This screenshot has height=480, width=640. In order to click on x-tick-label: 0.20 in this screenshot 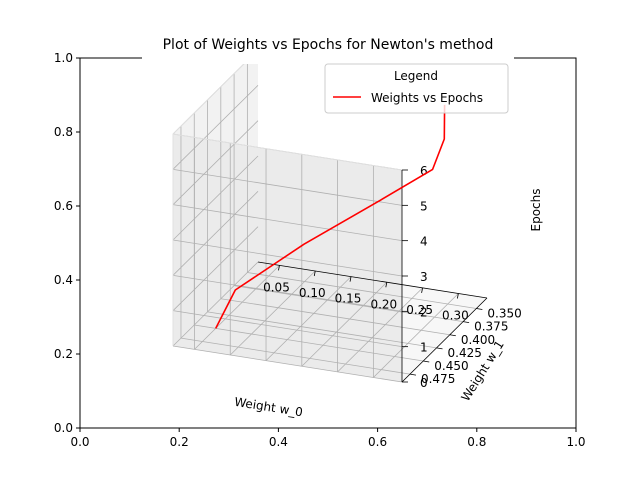, I will do `click(383, 304)`.